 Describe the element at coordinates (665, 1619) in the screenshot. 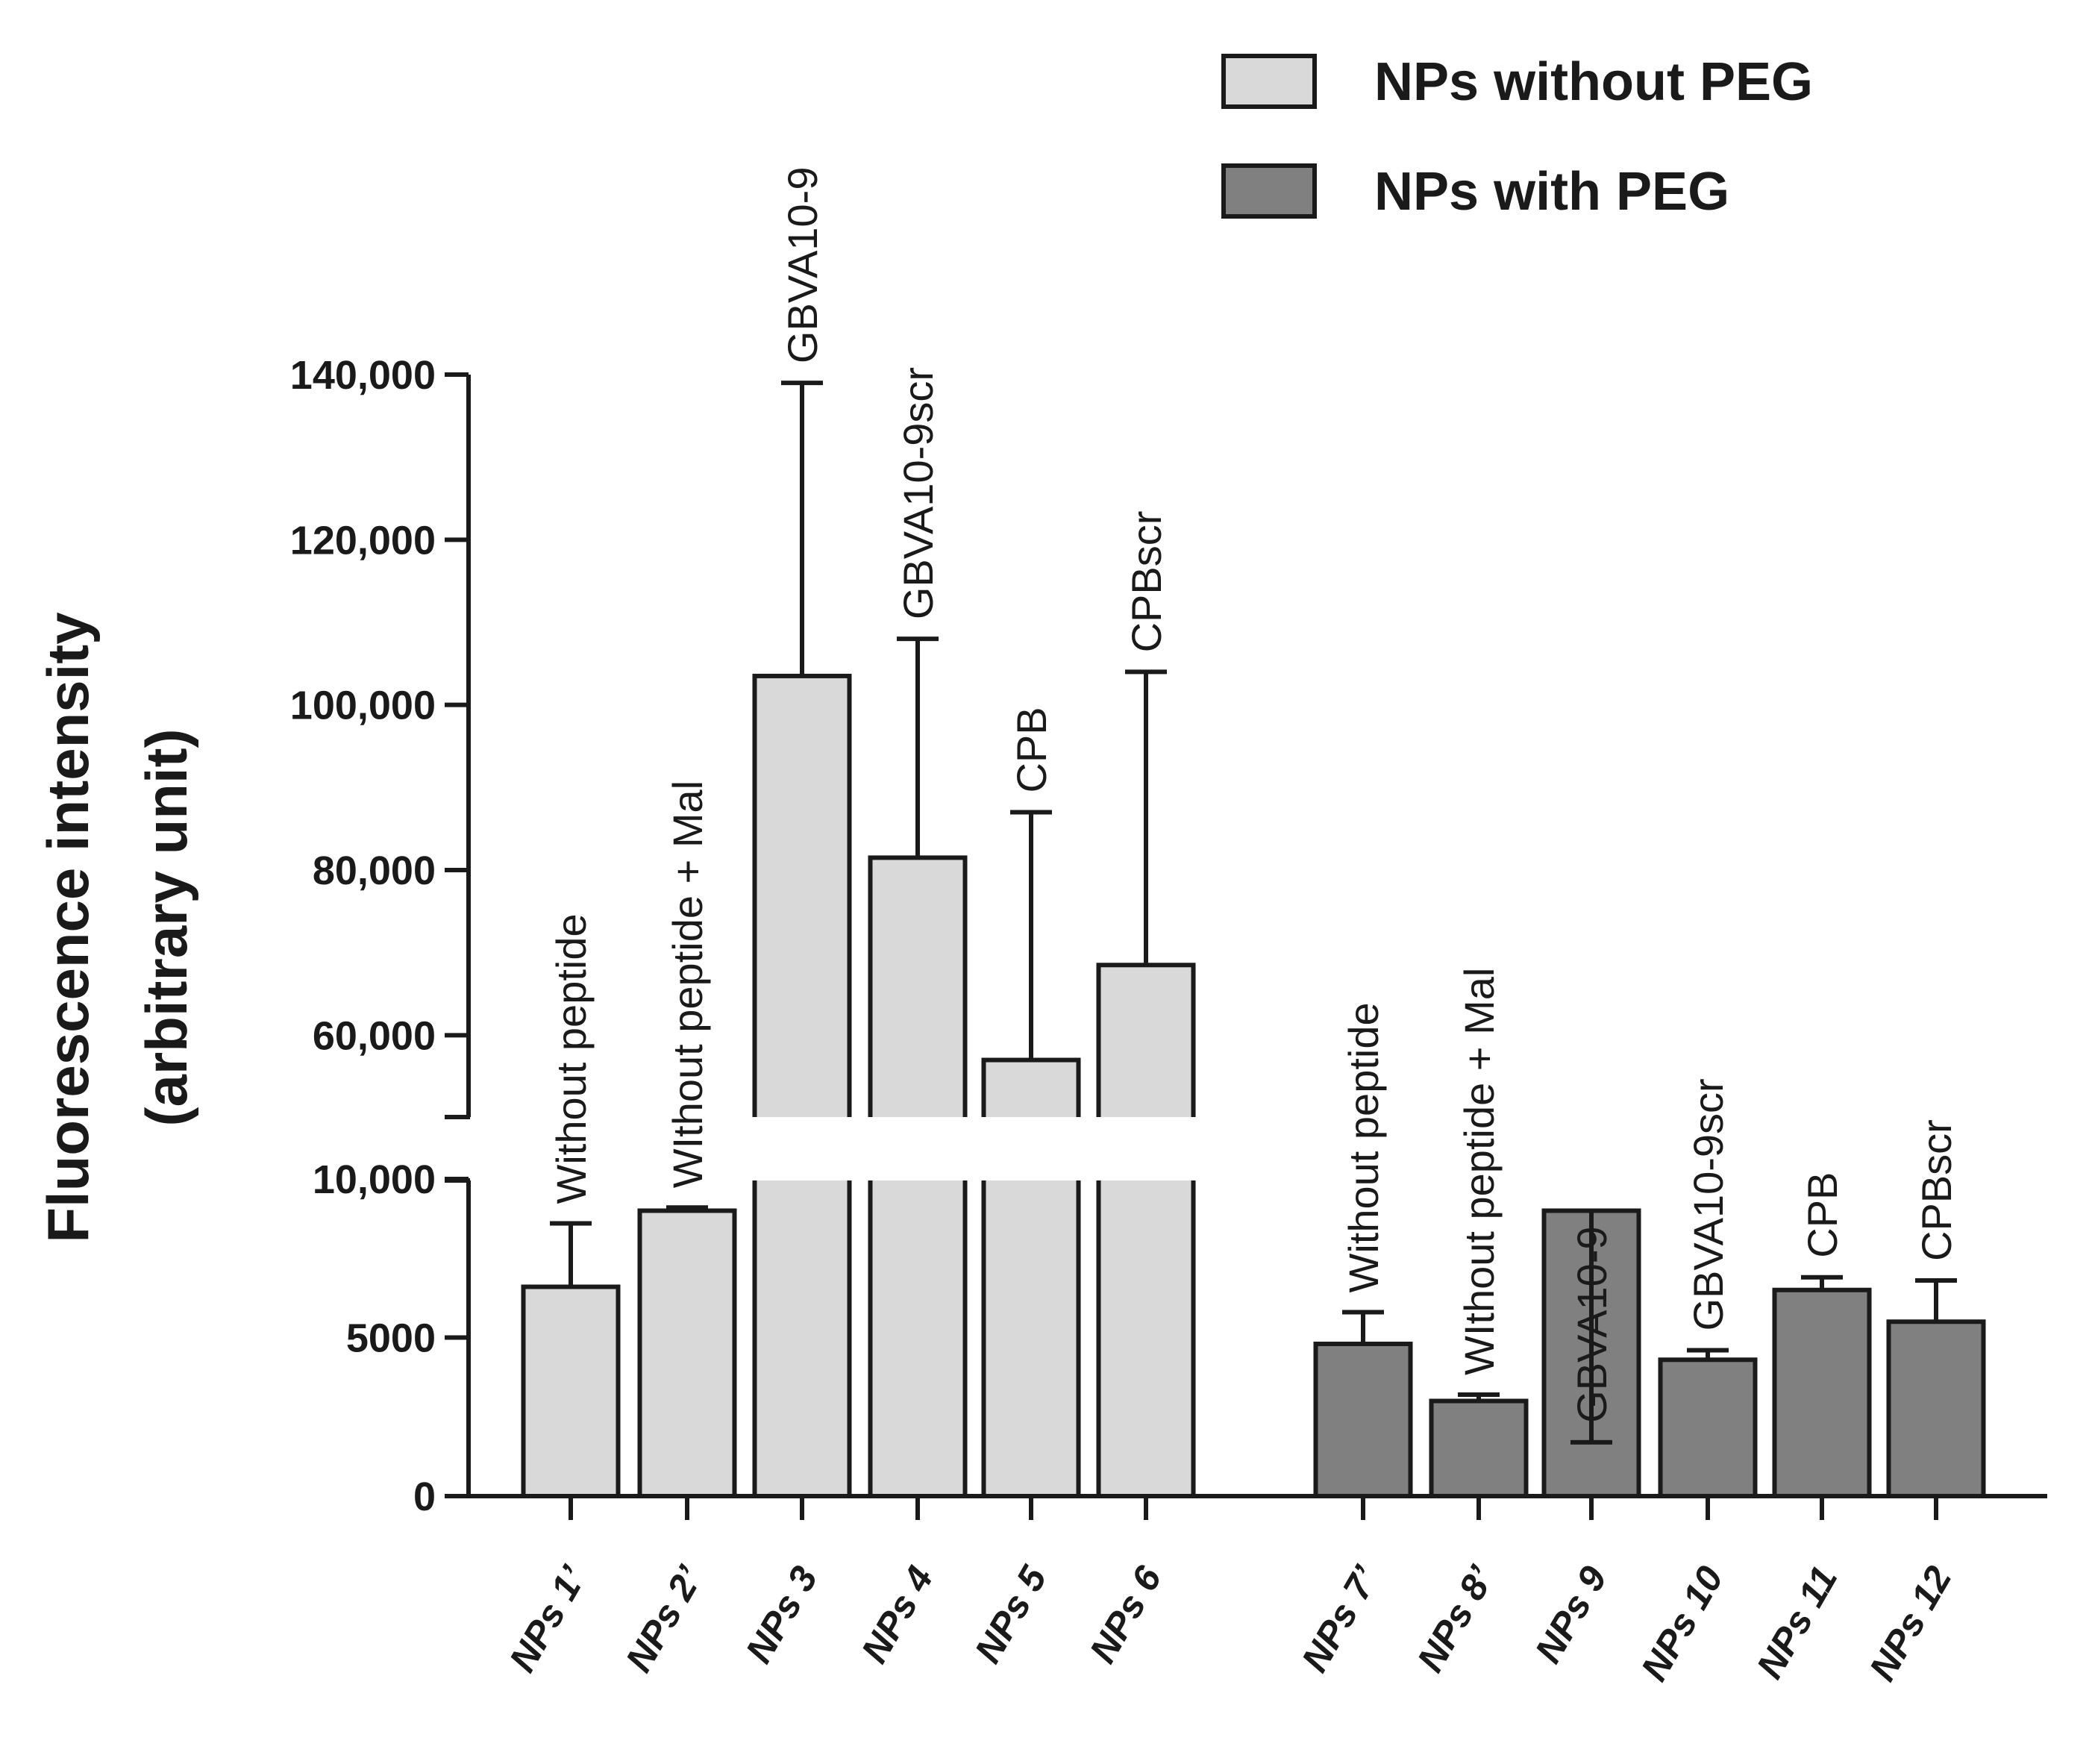

I see `x-tick-label: NPs 2’` at that location.